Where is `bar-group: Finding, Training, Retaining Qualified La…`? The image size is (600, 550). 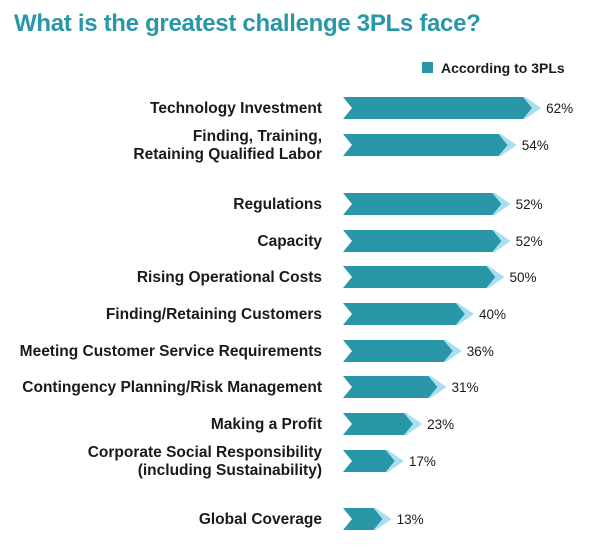
bar-group: Finding, Training, Retaining Qualified La… is located at coordinates (340, 145).